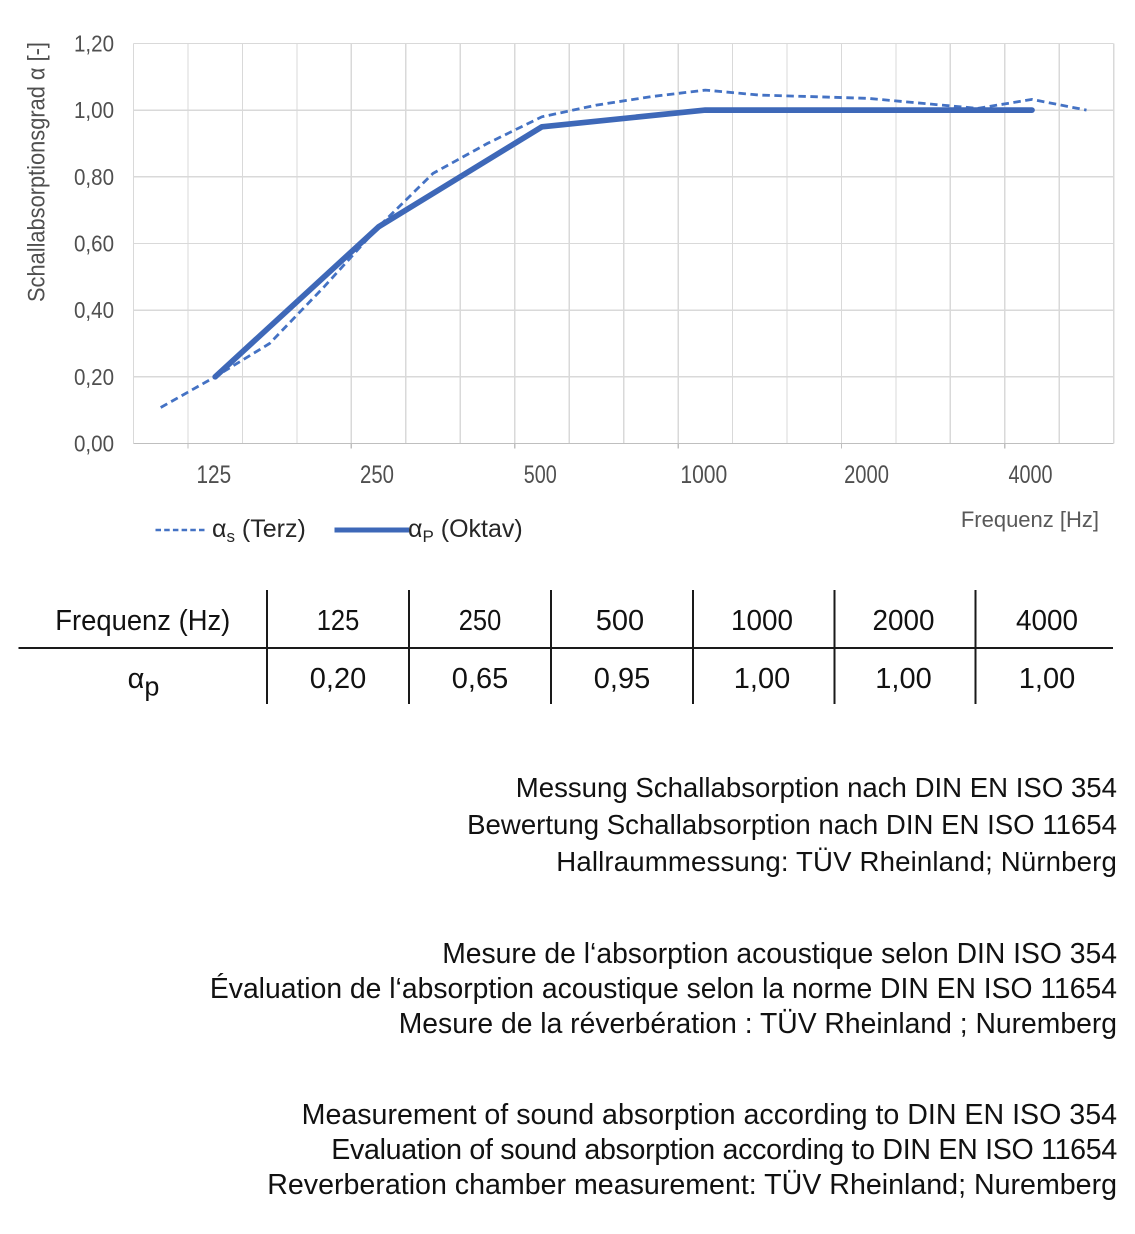  What do you see at coordinates (94, 177) in the screenshot?
I see `svg-text: 0,80` at bounding box center [94, 177].